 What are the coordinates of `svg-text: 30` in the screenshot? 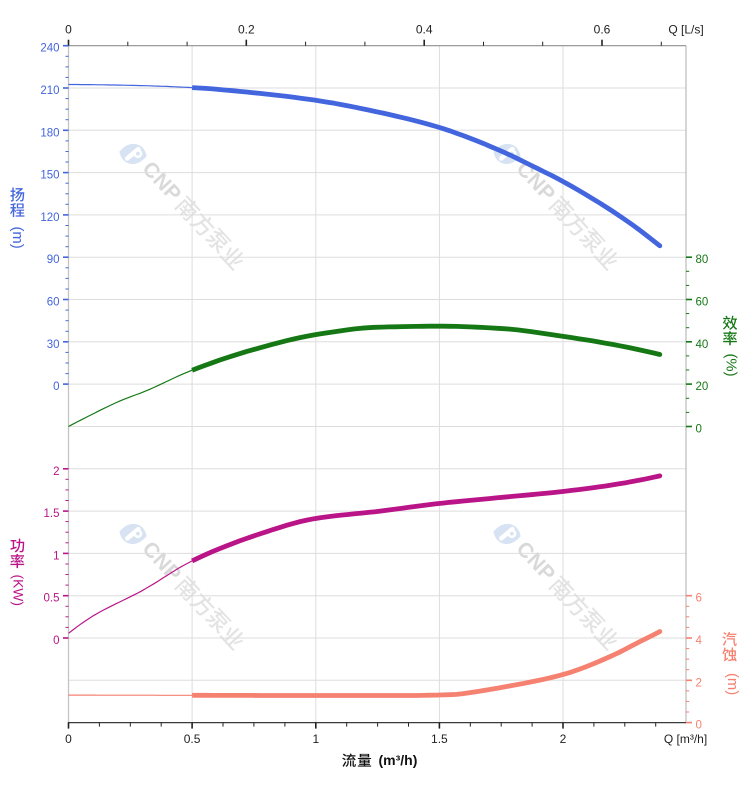 It's located at (53, 345).